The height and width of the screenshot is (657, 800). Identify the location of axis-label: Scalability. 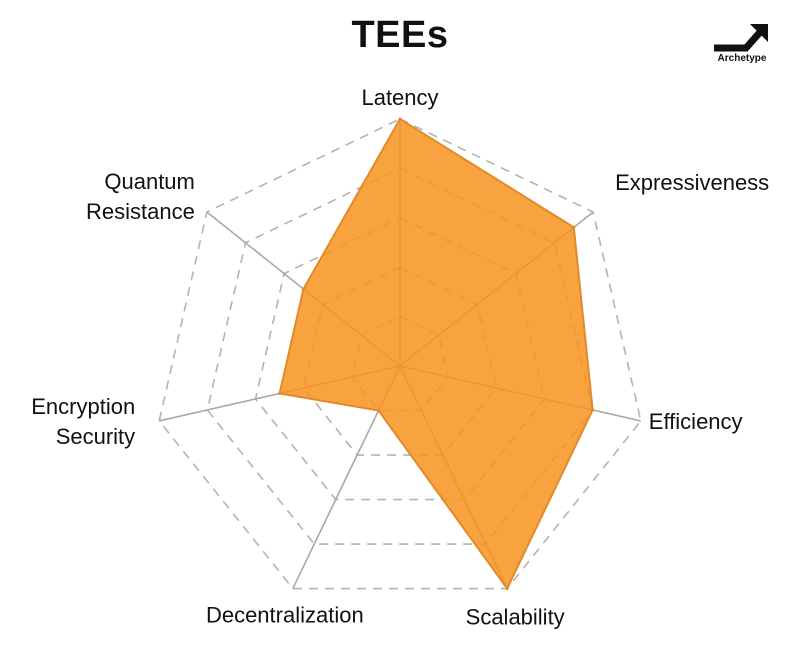
(515, 616).